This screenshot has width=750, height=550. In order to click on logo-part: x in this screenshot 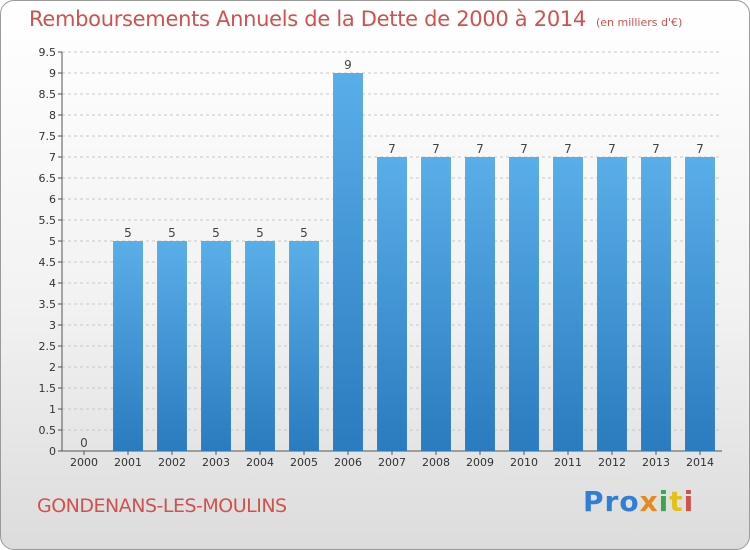, I will do `click(649, 501)`.